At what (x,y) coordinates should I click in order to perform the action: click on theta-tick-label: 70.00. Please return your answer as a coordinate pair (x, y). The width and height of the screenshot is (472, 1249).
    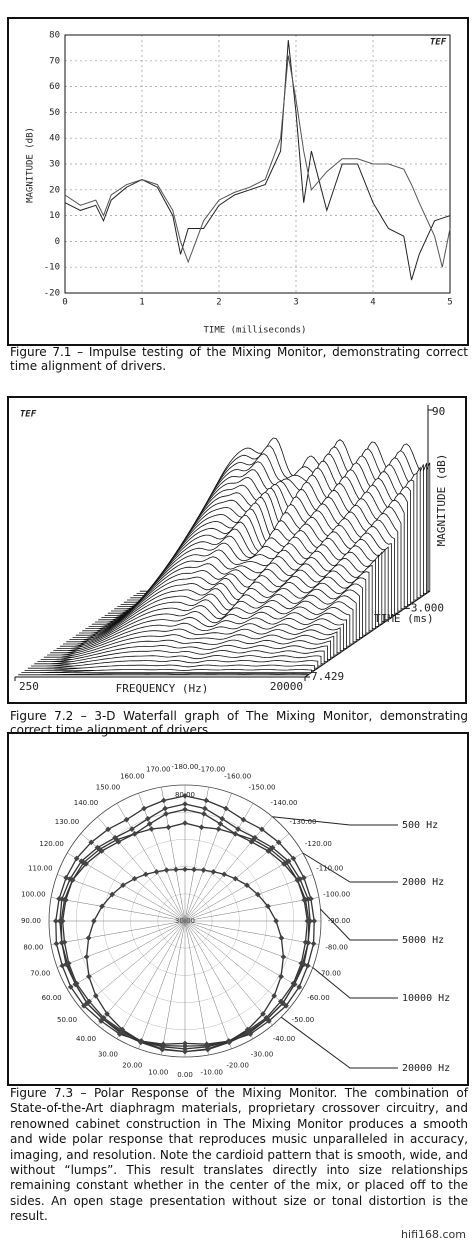
    Looking at the image, I should click on (40, 974).